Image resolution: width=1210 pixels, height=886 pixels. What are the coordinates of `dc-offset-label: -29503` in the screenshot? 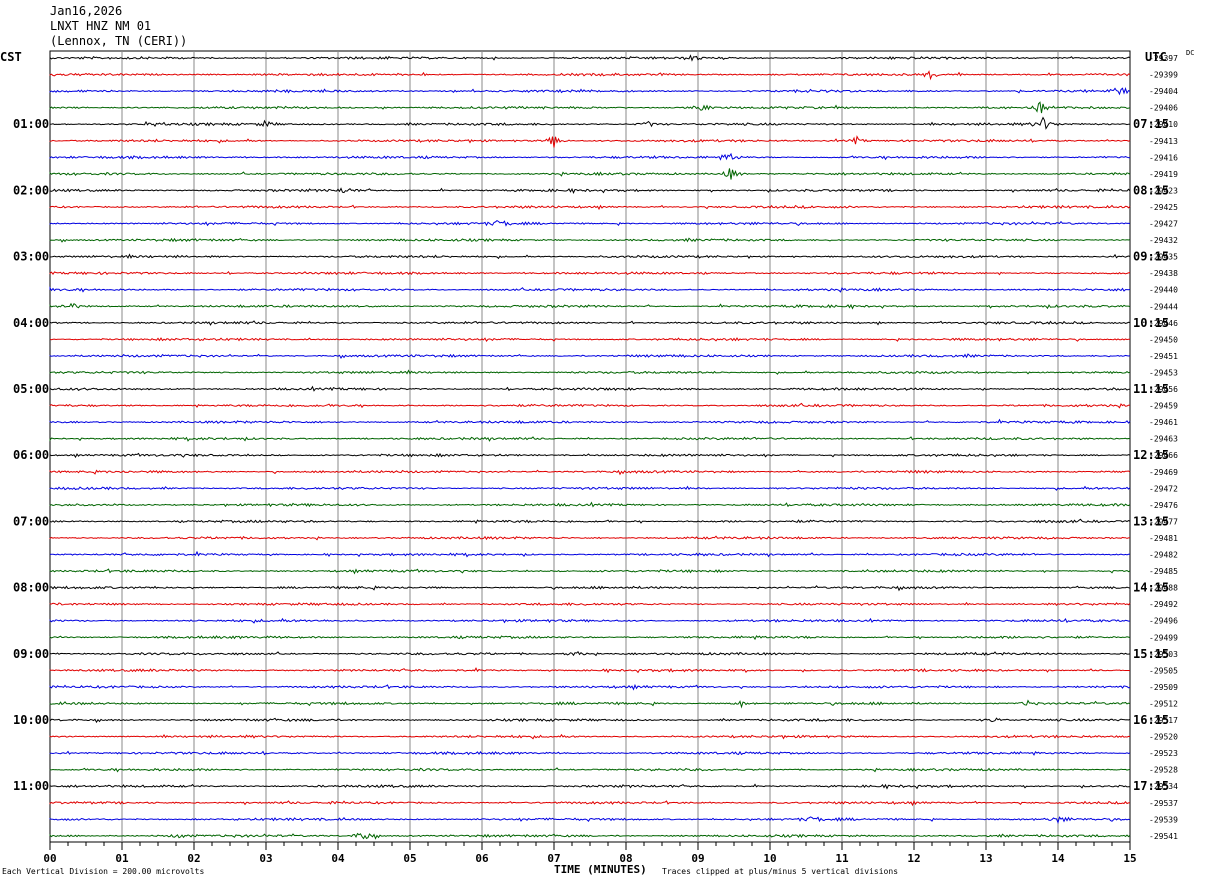 It's located at (1163, 654).